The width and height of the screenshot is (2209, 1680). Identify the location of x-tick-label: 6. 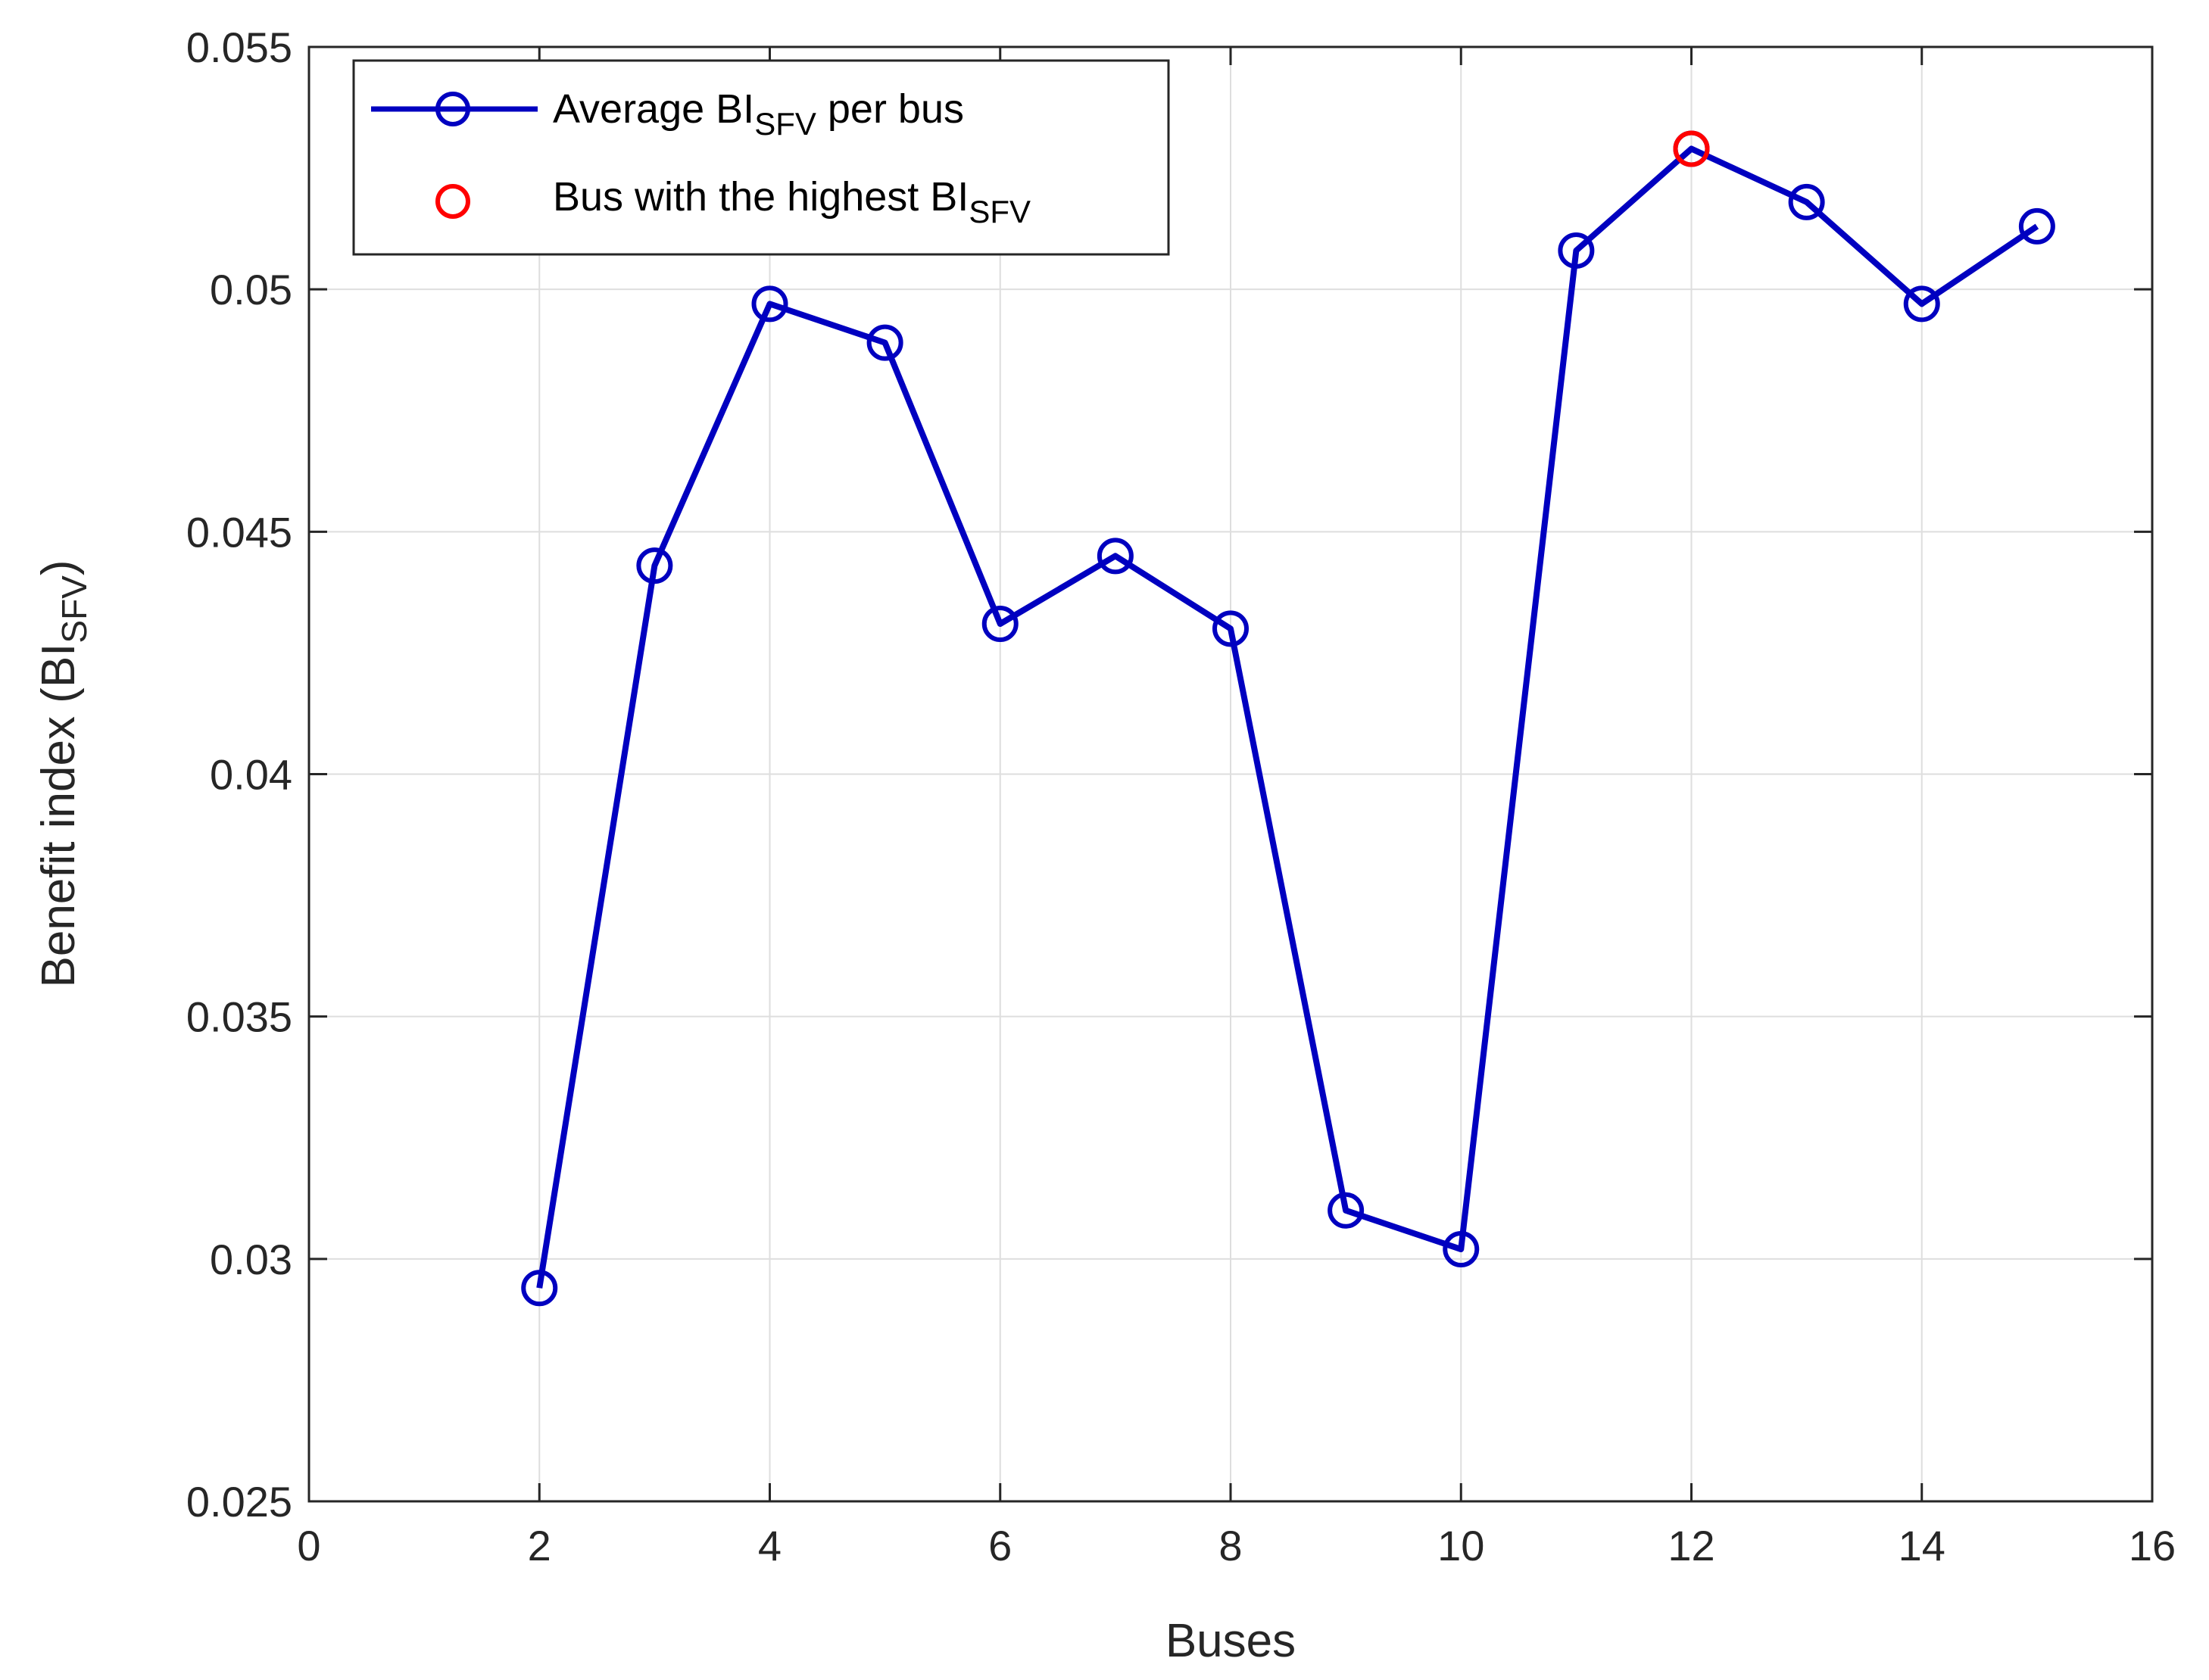
(1000, 1545).